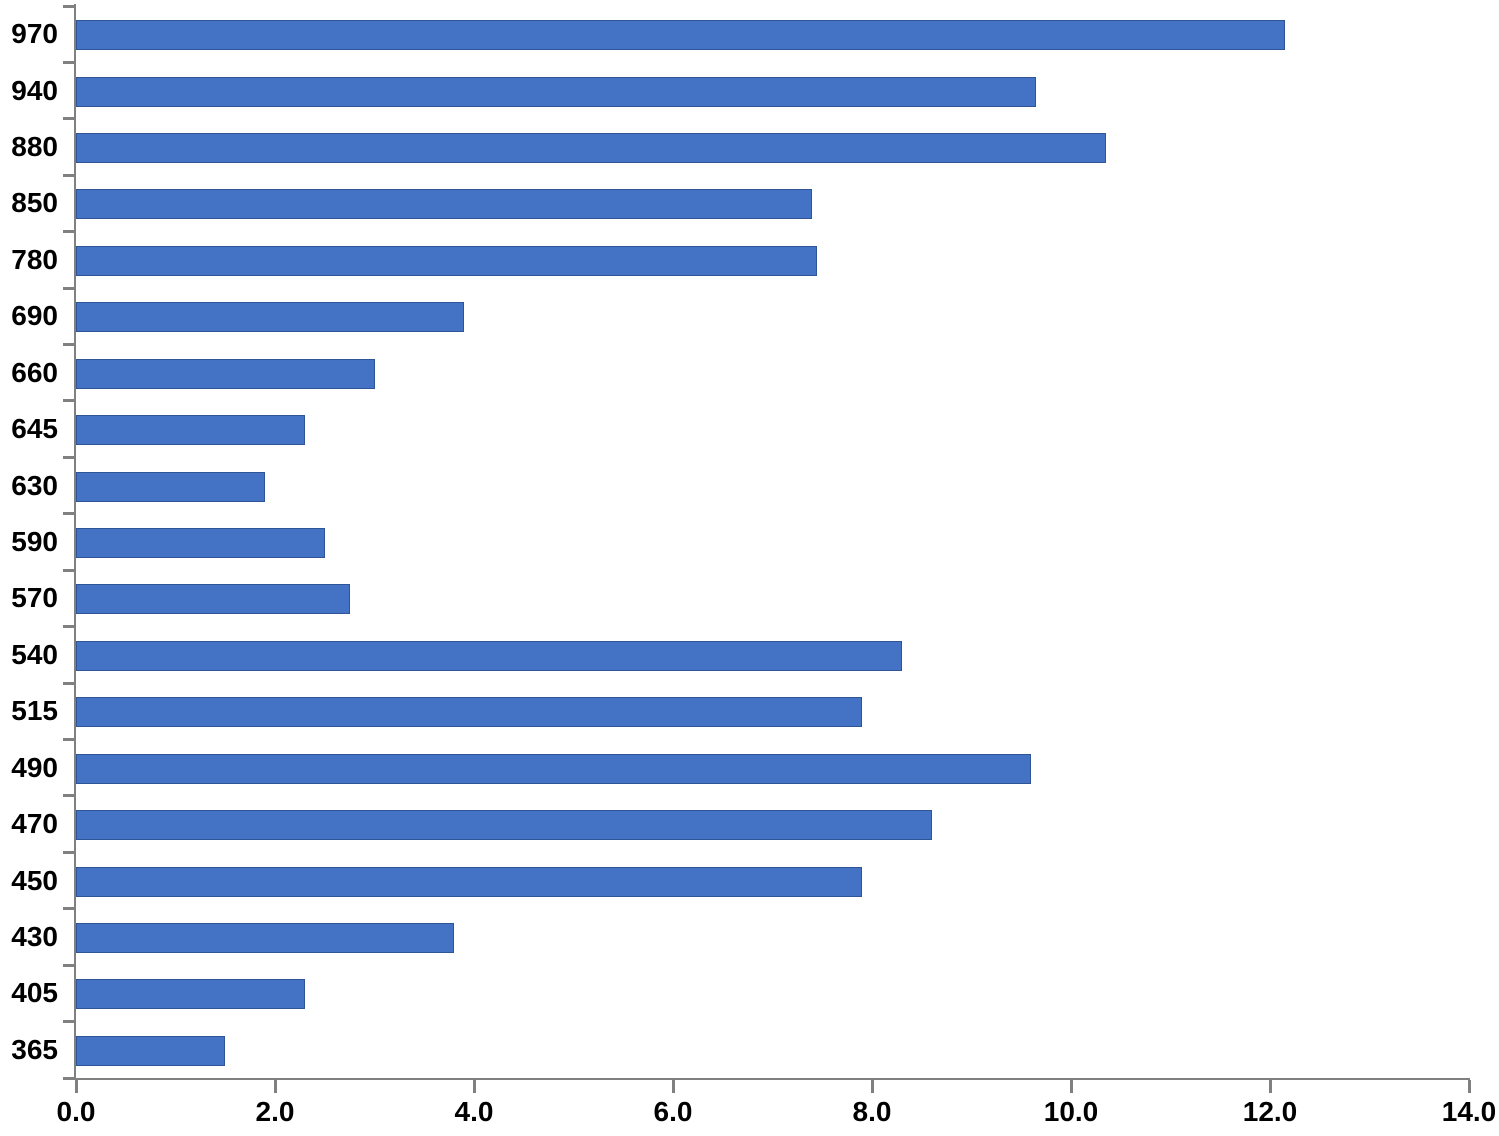 The image size is (1499, 1136). Describe the element at coordinates (34, 824) in the screenshot. I see `category-label: 470` at that location.